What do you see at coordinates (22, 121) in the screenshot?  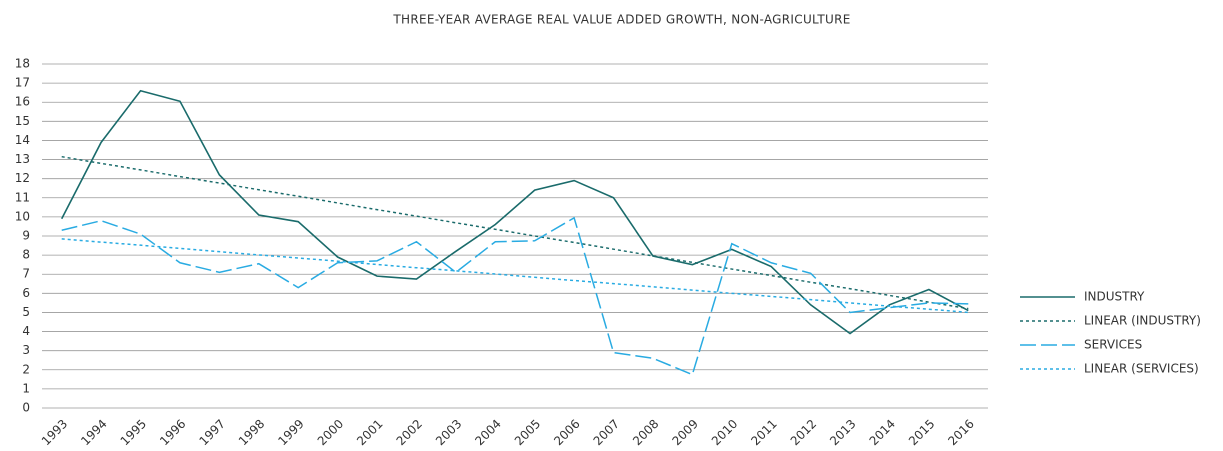 I see `y-tick-label: 15` at bounding box center [22, 121].